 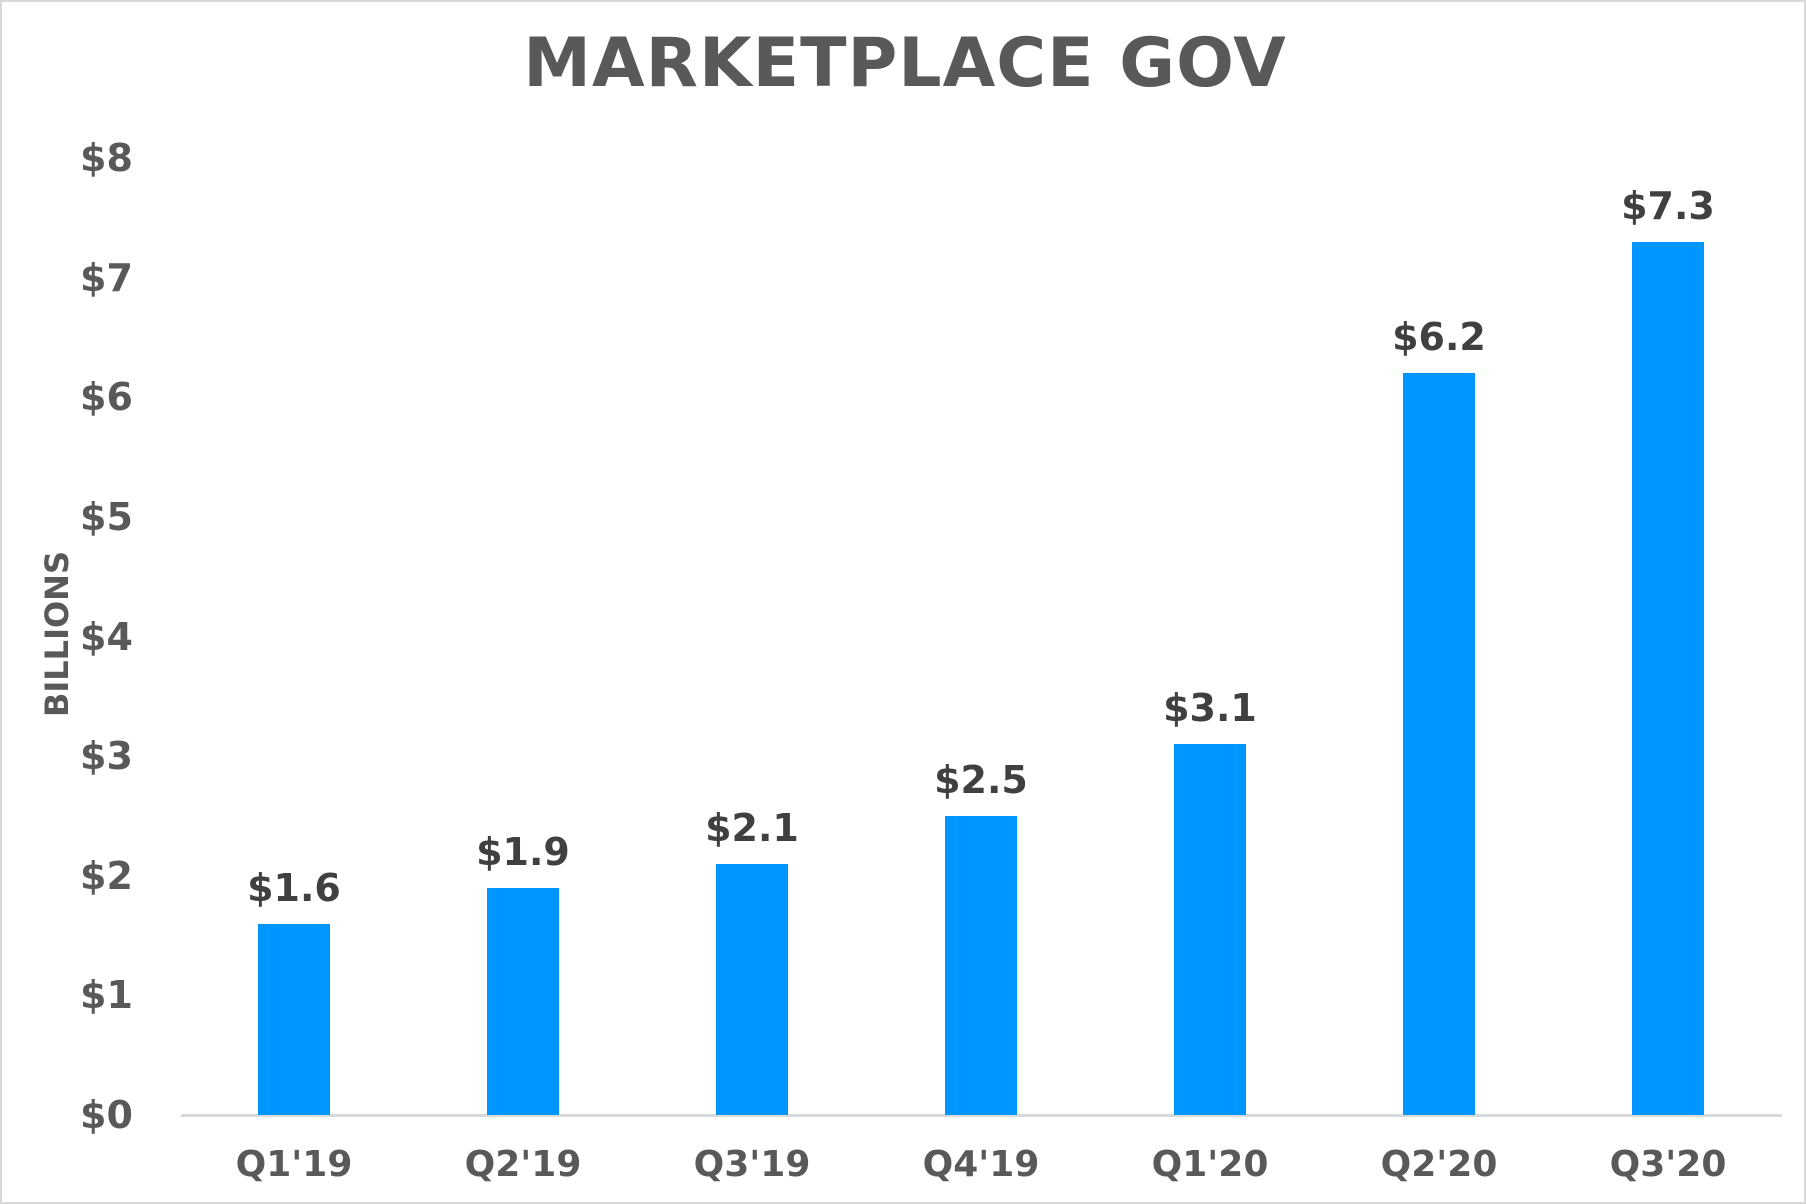 I want to click on y-tick-label: $7, so click(x=106, y=277).